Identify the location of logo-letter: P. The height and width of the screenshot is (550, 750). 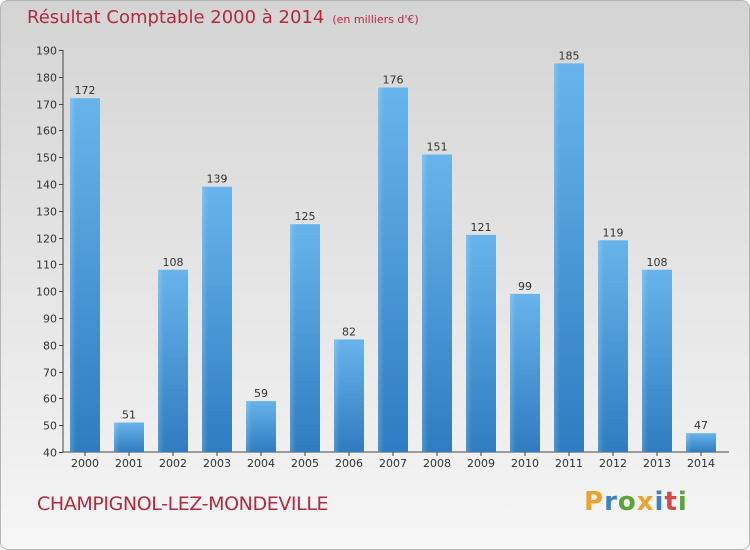
(594, 502).